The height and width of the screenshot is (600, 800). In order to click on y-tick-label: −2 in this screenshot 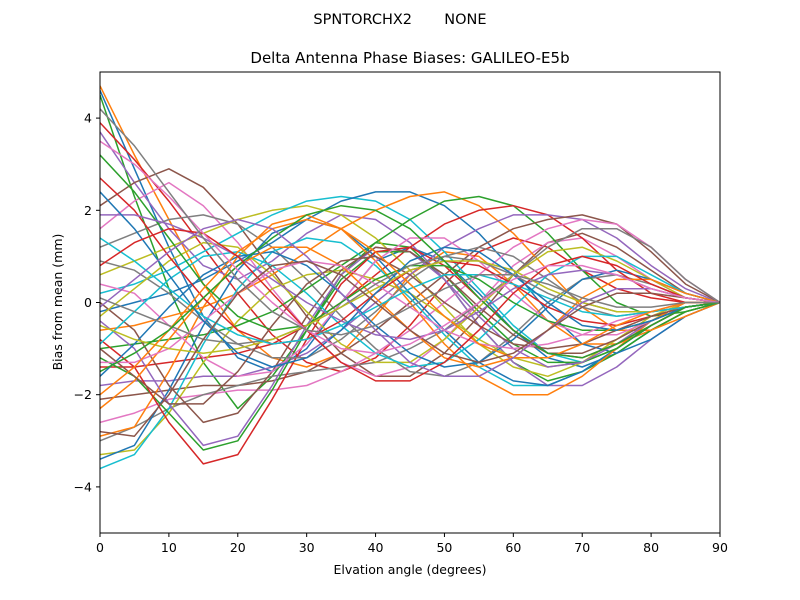, I will do `click(83, 394)`.